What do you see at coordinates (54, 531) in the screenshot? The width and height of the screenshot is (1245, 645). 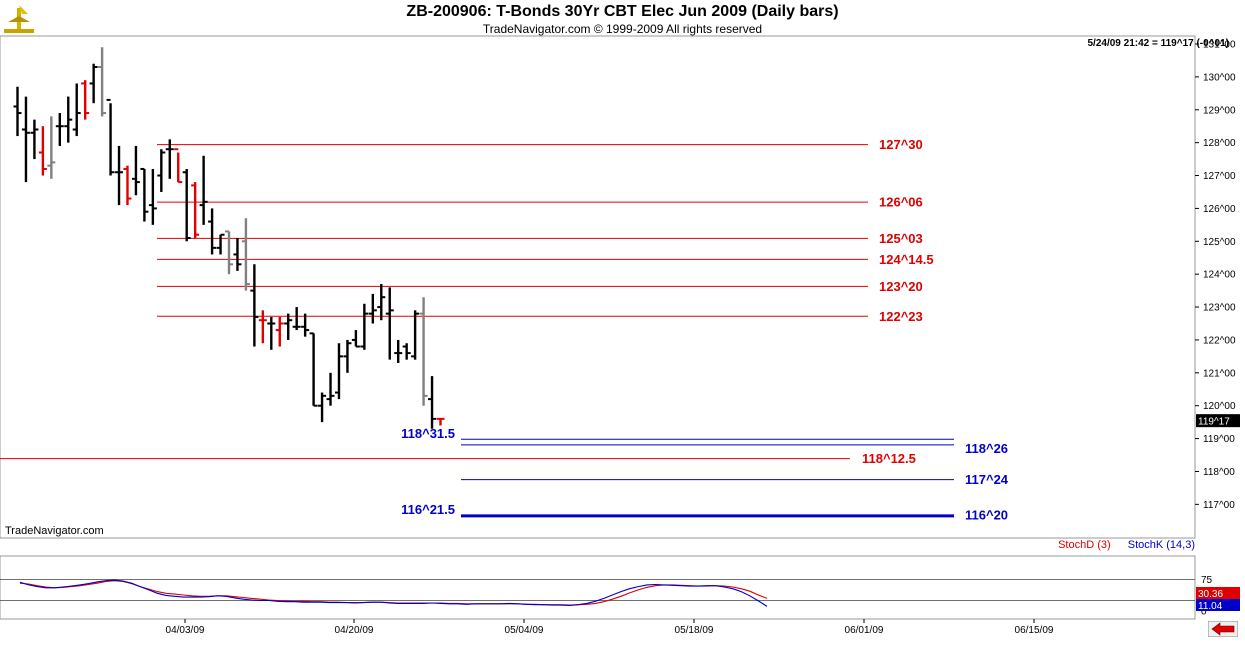 I see `watermark-text: TradeNavigator.com` at bounding box center [54, 531].